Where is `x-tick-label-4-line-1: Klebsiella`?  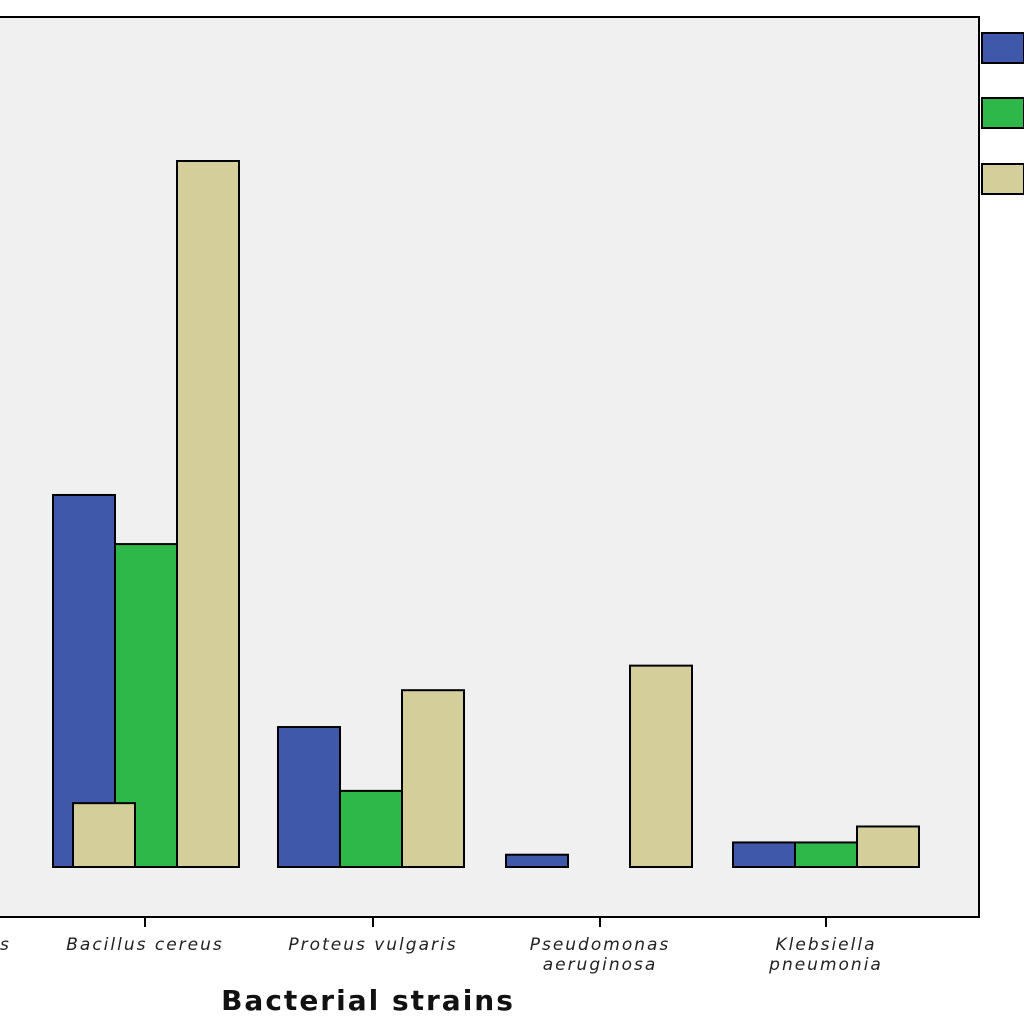
x-tick-label-4-line-1: Klebsiella is located at coordinates (825, 945).